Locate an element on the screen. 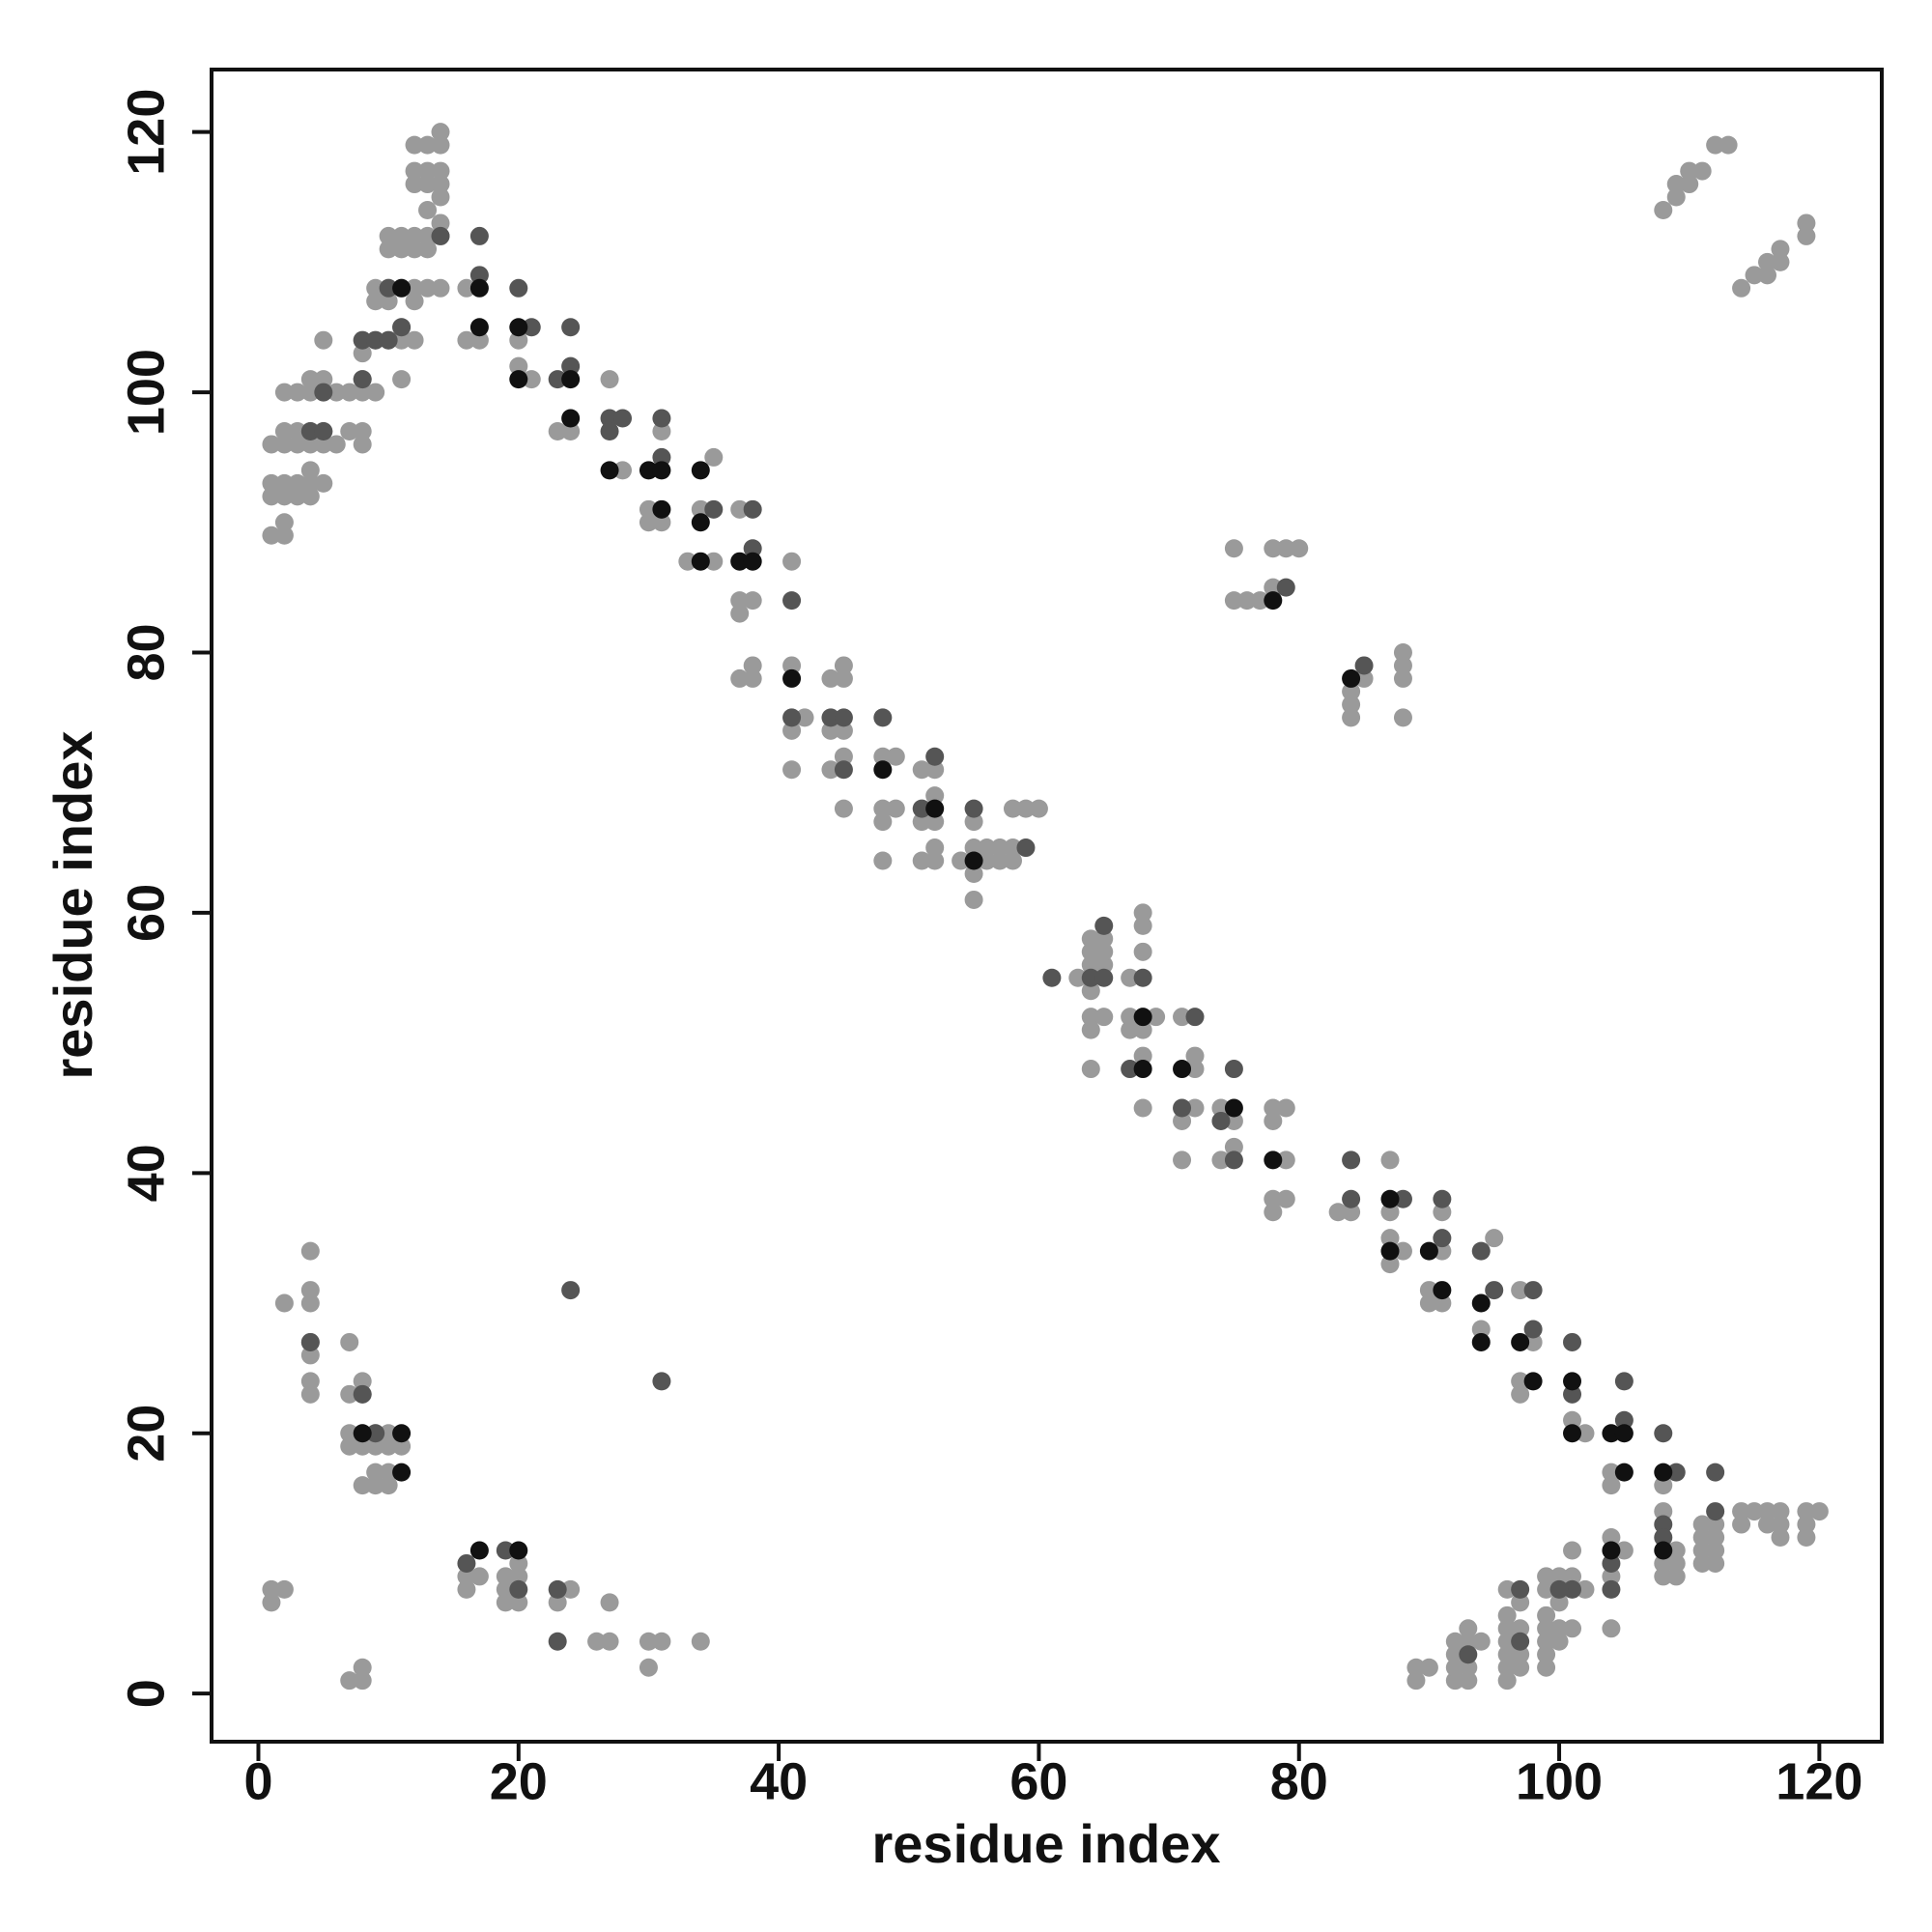 The height and width of the screenshot is (1932, 1932). x-tick-label: 60 is located at coordinates (1038, 1781).